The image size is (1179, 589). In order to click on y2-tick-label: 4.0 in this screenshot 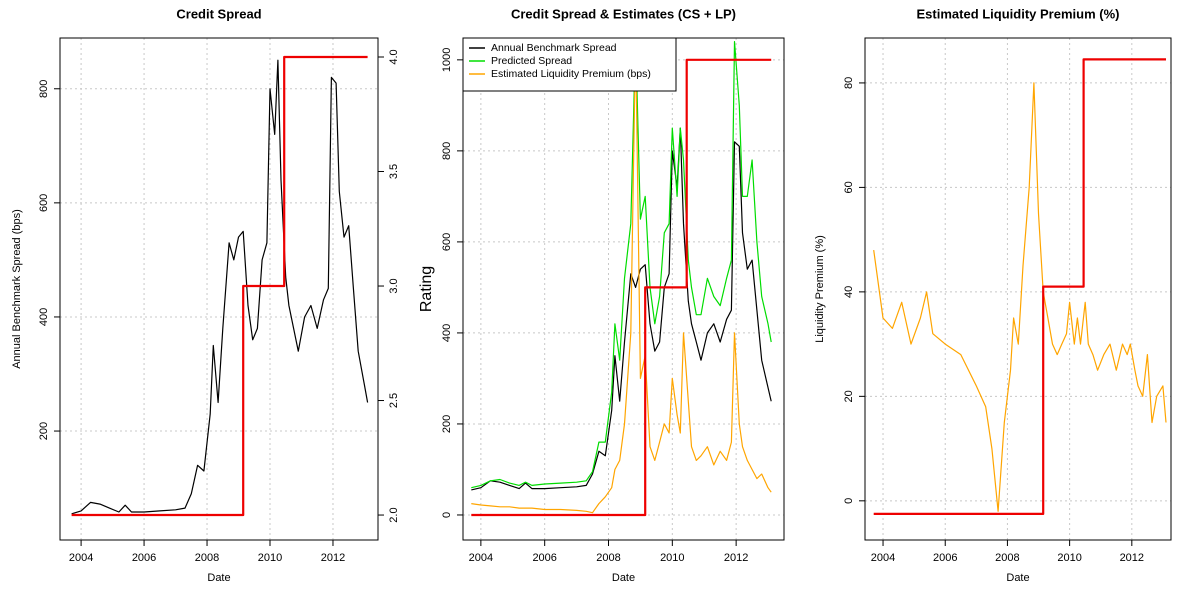, I will do `click(394, 56)`.